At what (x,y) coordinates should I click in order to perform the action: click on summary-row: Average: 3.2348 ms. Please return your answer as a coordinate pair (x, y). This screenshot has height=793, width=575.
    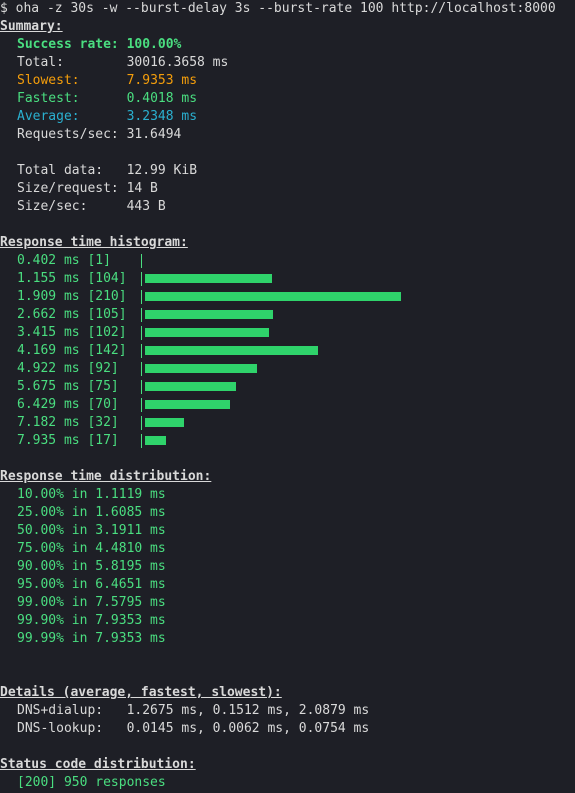
    Looking at the image, I should click on (107, 117).